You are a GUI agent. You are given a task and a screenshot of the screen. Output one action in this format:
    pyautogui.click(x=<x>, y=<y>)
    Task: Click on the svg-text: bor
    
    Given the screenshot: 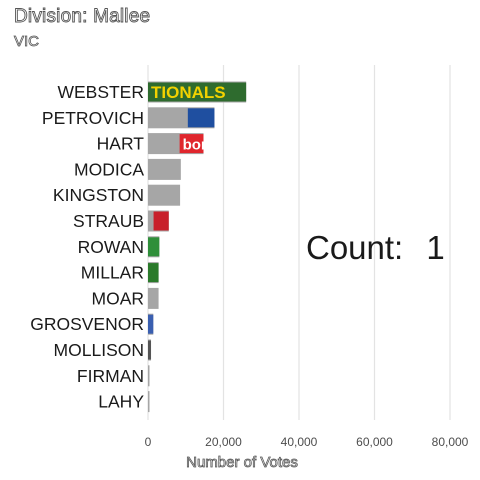 What is the action you would take?
    pyautogui.click(x=195, y=145)
    